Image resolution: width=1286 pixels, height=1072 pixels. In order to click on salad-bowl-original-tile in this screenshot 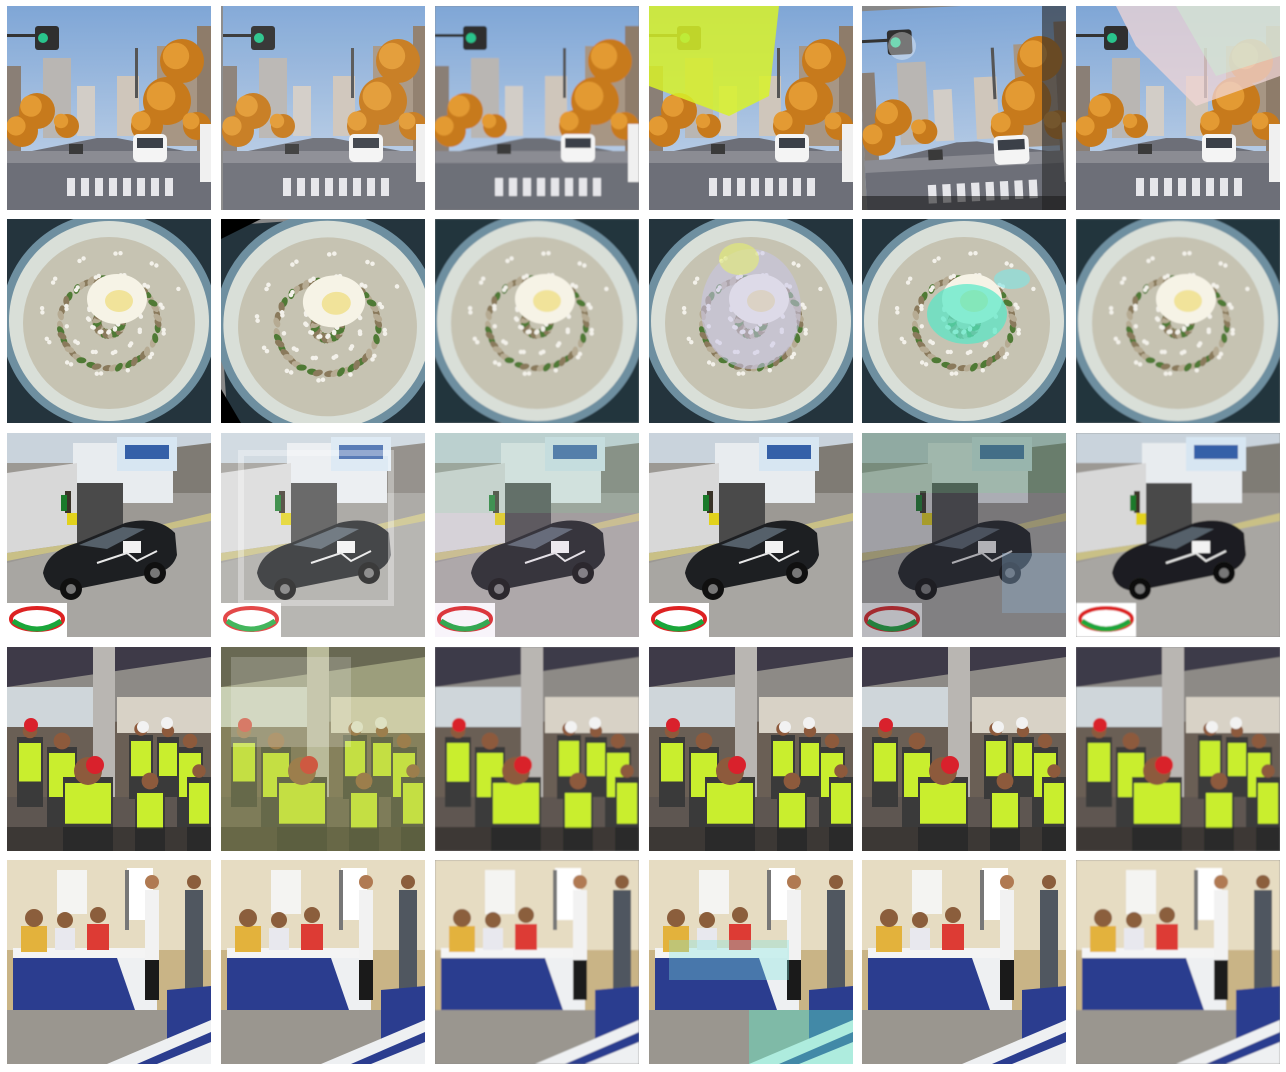, I will do `click(109, 321)`.